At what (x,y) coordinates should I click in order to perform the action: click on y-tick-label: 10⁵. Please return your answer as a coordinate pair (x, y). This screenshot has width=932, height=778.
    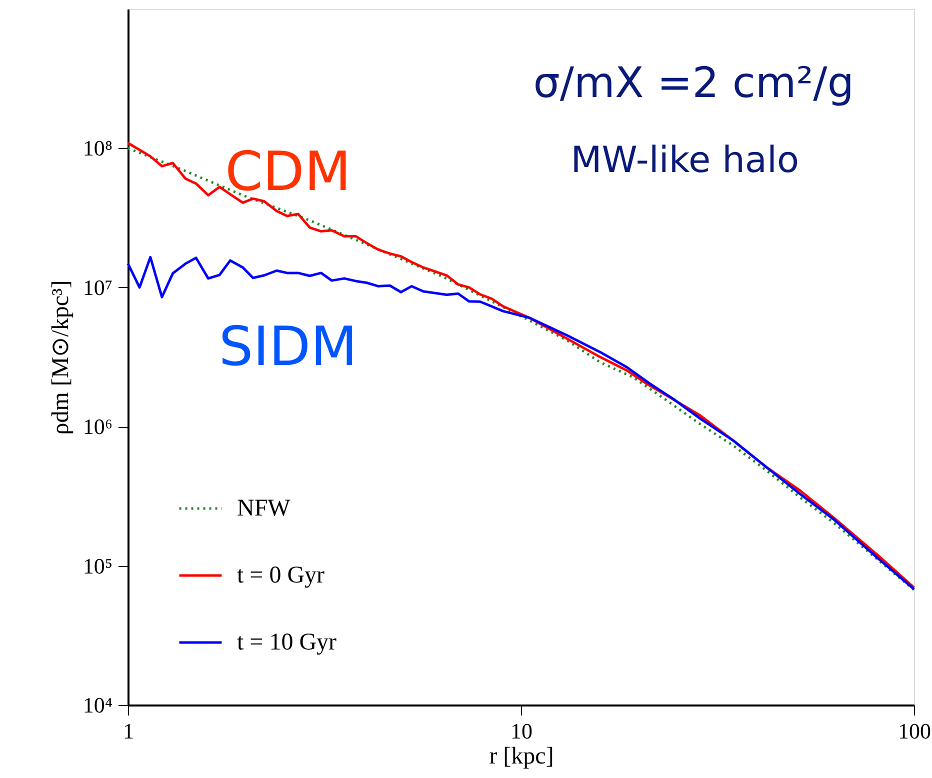
    Looking at the image, I should click on (97, 565).